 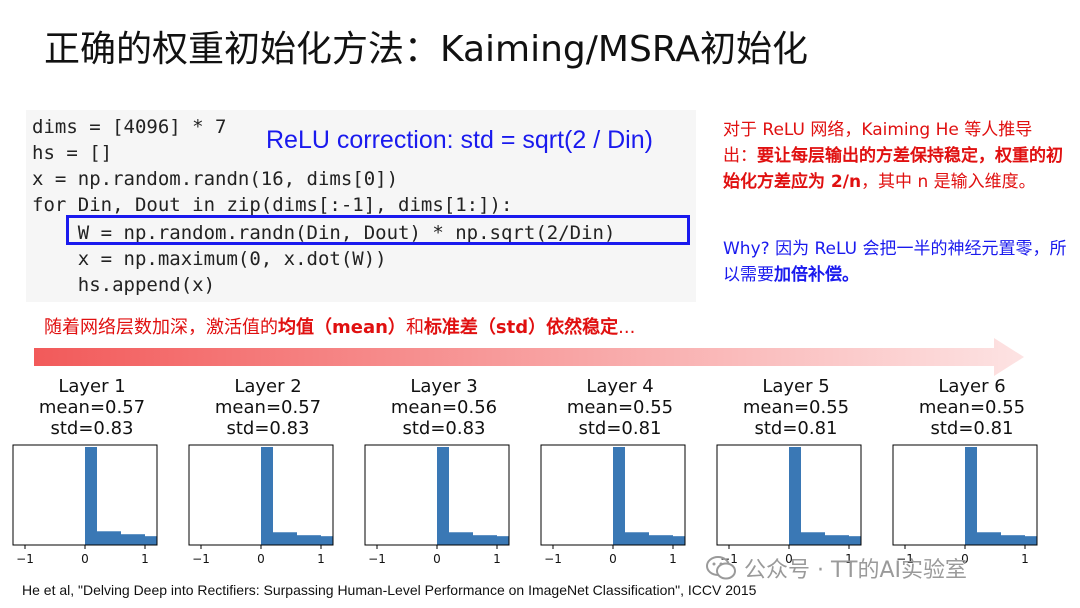 What do you see at coordinates (893, 169) in the screenshot?
I see `note-red-bold: 要让每层输出的方差保持稳定，权重的初始化方差应为 2/n` at bounding box center [893, 169].